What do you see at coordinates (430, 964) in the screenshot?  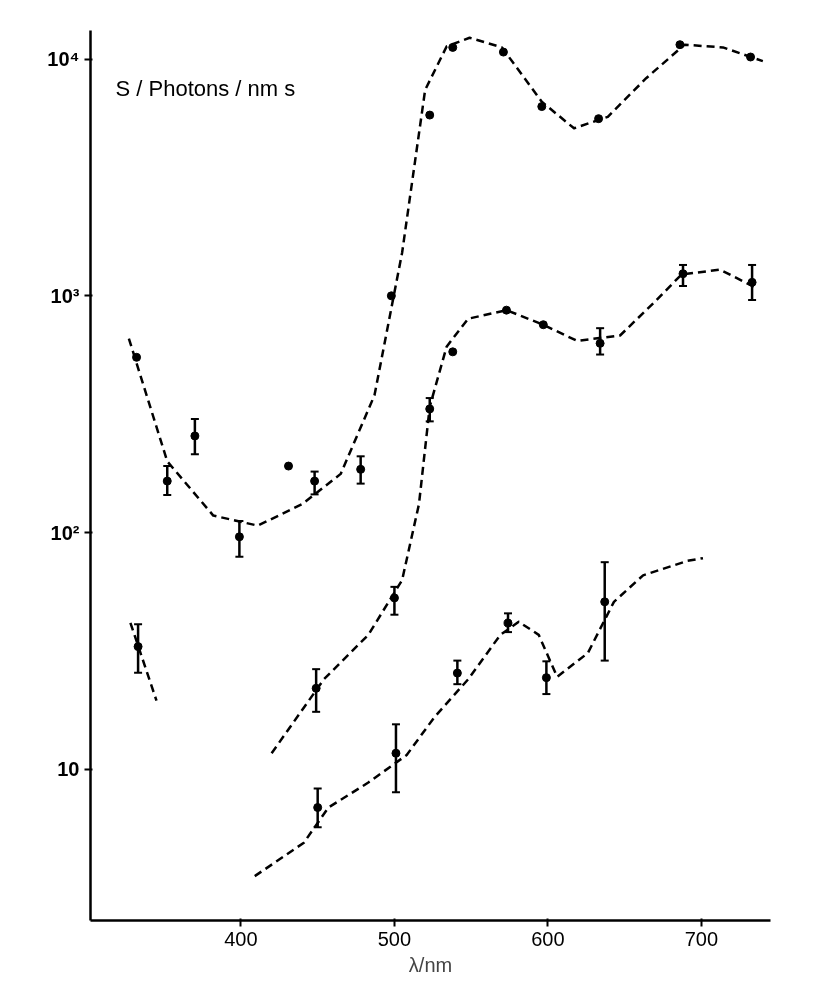 I see `x-axis-title: λ/nm` at bounding box center [430, 964].